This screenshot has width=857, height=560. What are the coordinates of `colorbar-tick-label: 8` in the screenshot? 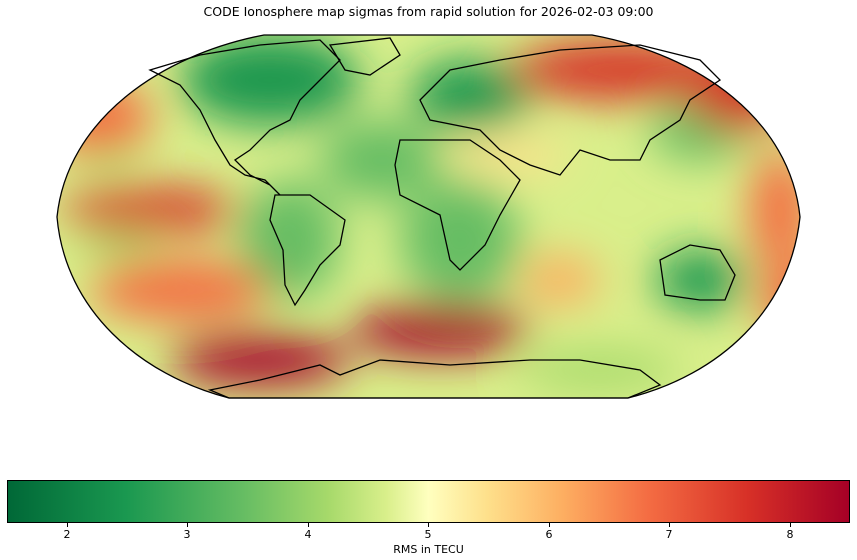 It's located at (790, 534).